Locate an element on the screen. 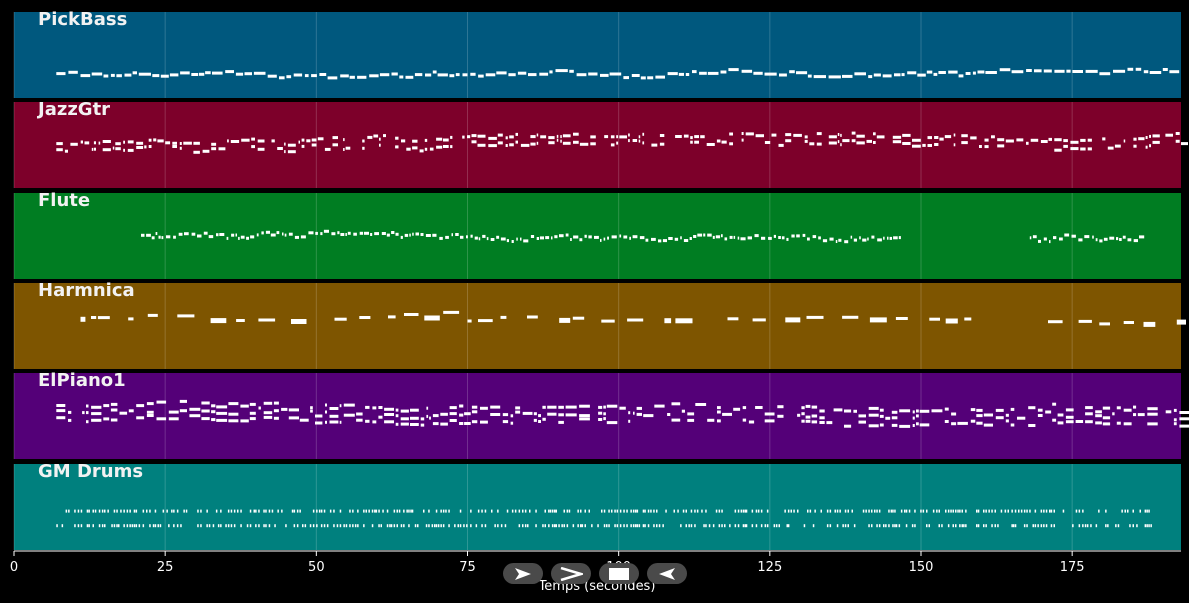 This screenshot has height=603, width=1189. back-icon is located at coordinates (667, 573).